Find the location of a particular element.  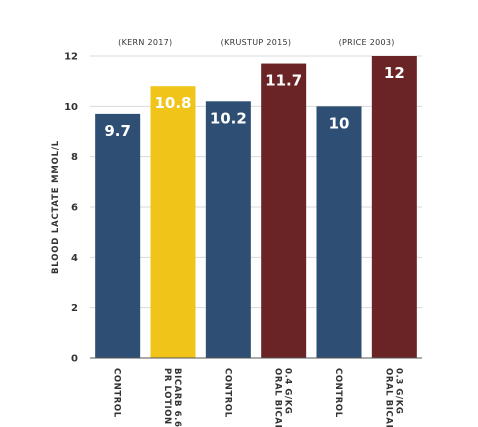

study-labels: (KERN 2017) (KRUSTUP 2015) (PRICE 2003) is located at coordinates (256, 42).